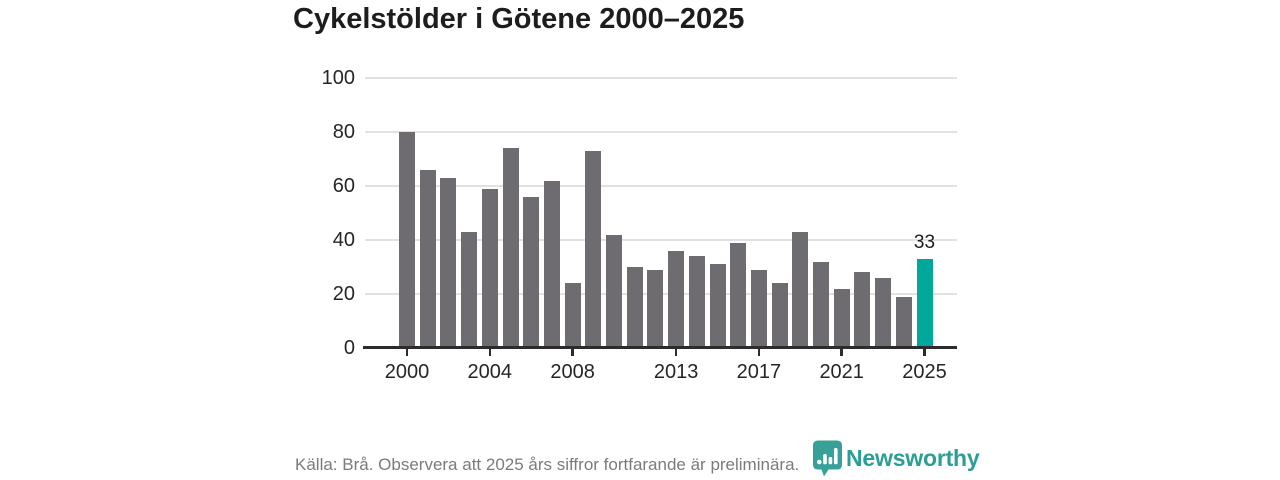 The image size is (1280, 480). What do you see at coordinates (800, 289) in the screenshot?
I see `bar-2019` at bounding box center [800, 289].